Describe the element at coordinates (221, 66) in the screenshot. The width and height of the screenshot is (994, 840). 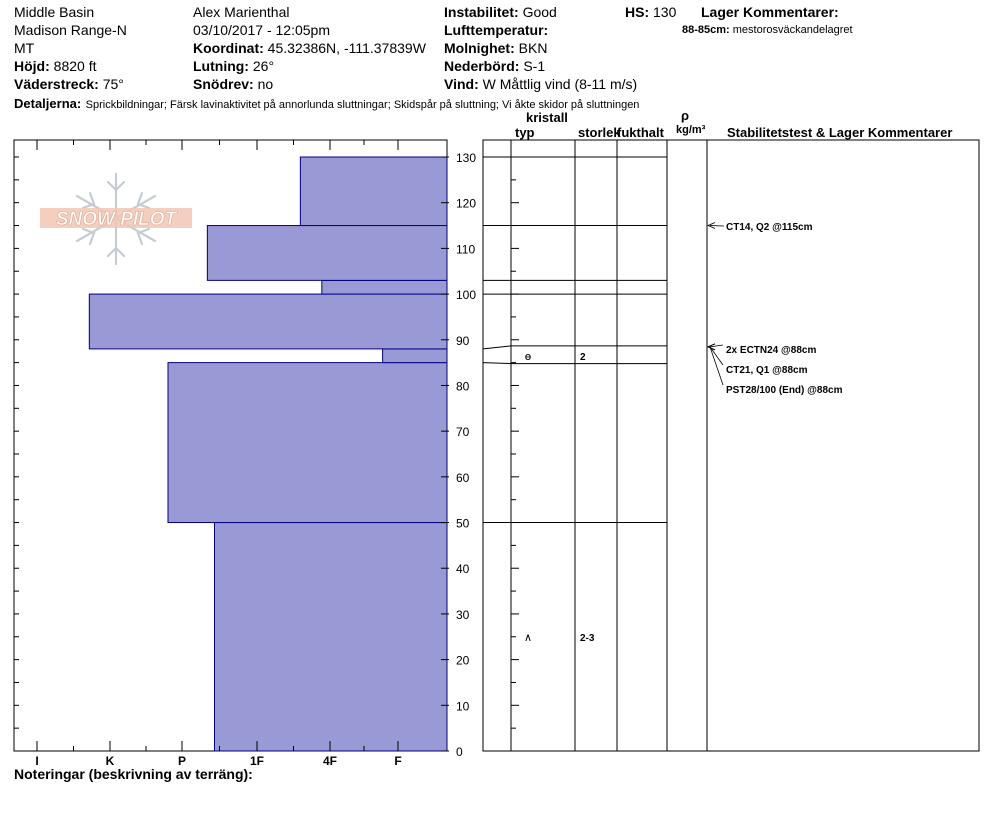
I see `slope-label: Lutning:` at that location.